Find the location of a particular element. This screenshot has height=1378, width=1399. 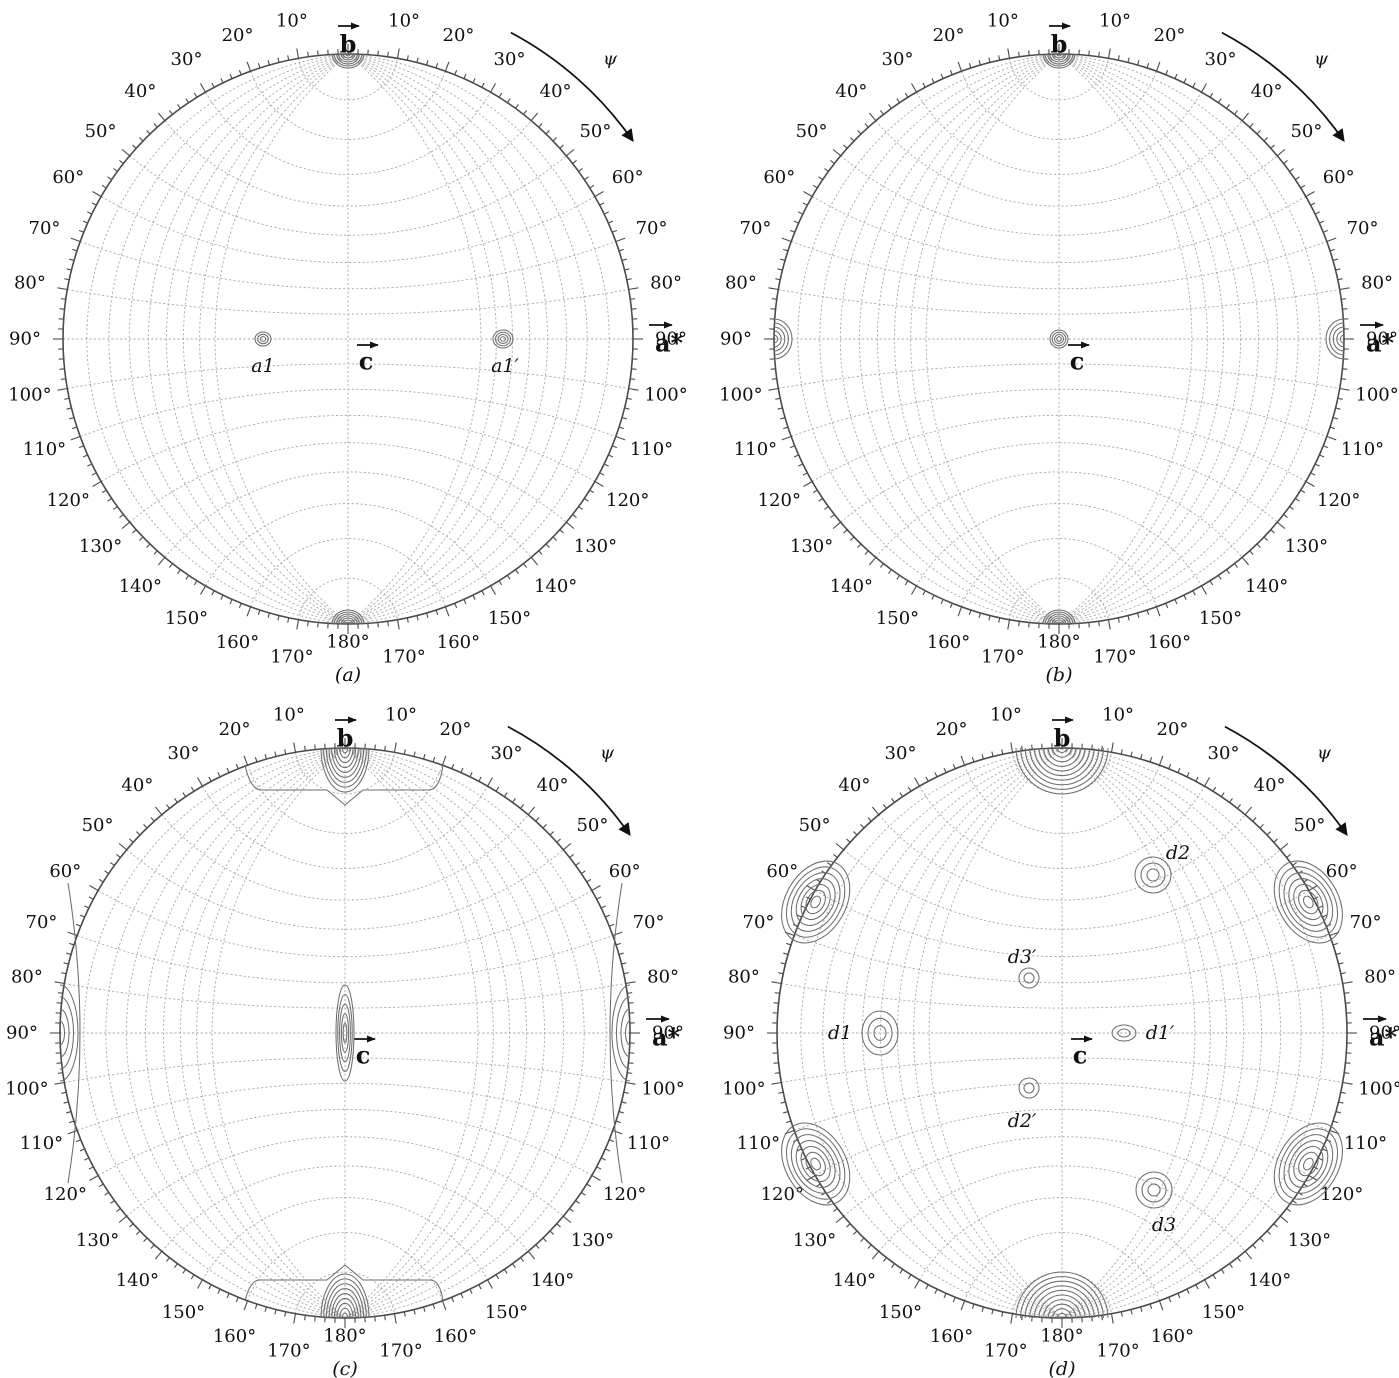

spot-label-d1-prime: d1′ is located at coordinates (1160, 1033).